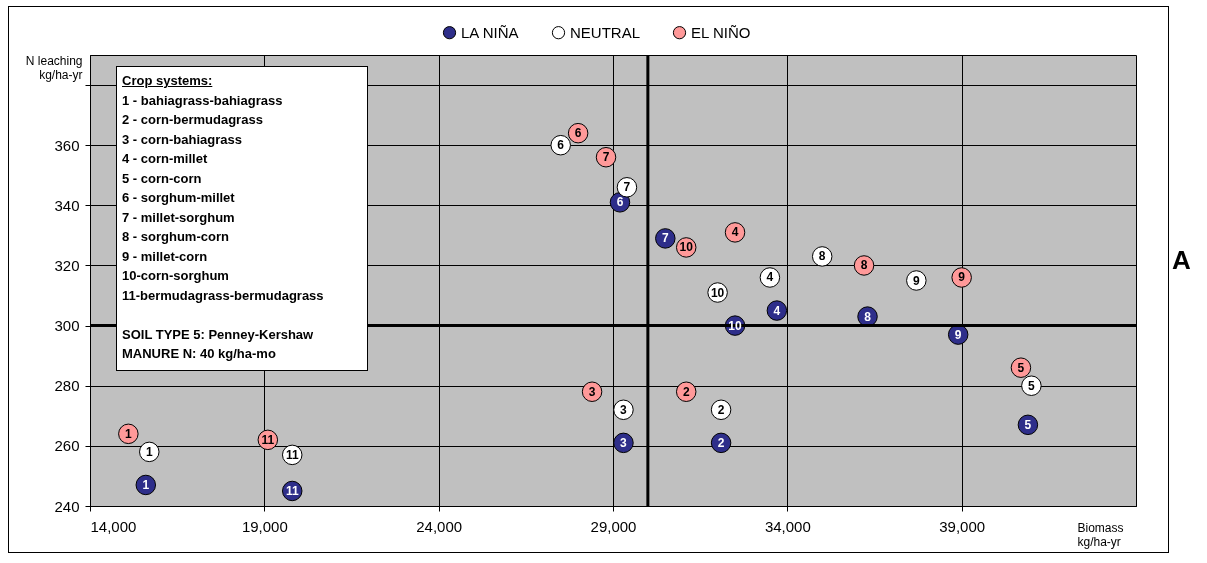 This screenshot has height=563, width=1207. What do you see at coordinates (168, 81) in the screenshot?
I see `annotation: Crop systems:` at bounding box center [168, 81].